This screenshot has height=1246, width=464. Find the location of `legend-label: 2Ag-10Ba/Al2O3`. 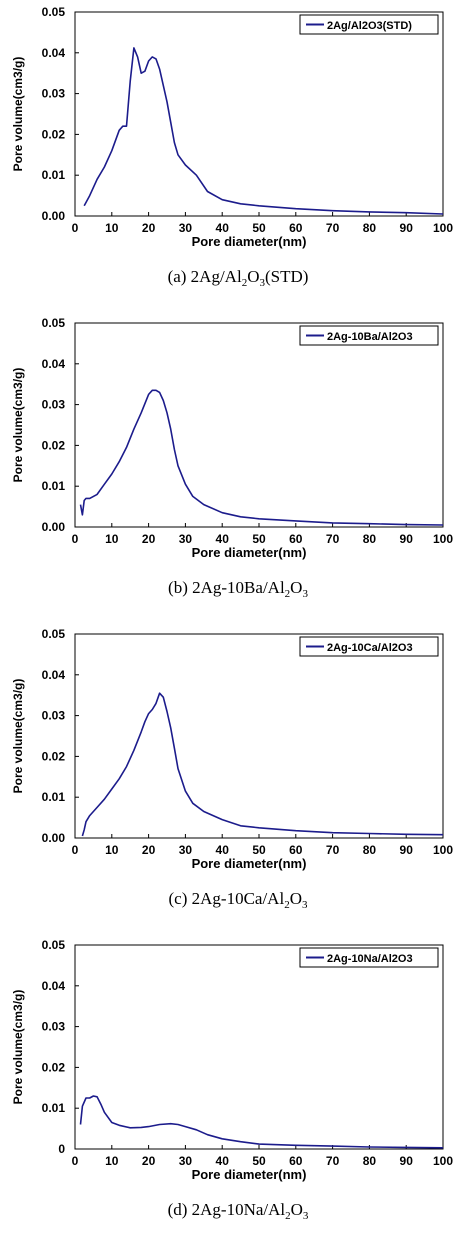

legend-label: 2Ag-10Ba/Al2O3 is located at coordinates (370, 337).